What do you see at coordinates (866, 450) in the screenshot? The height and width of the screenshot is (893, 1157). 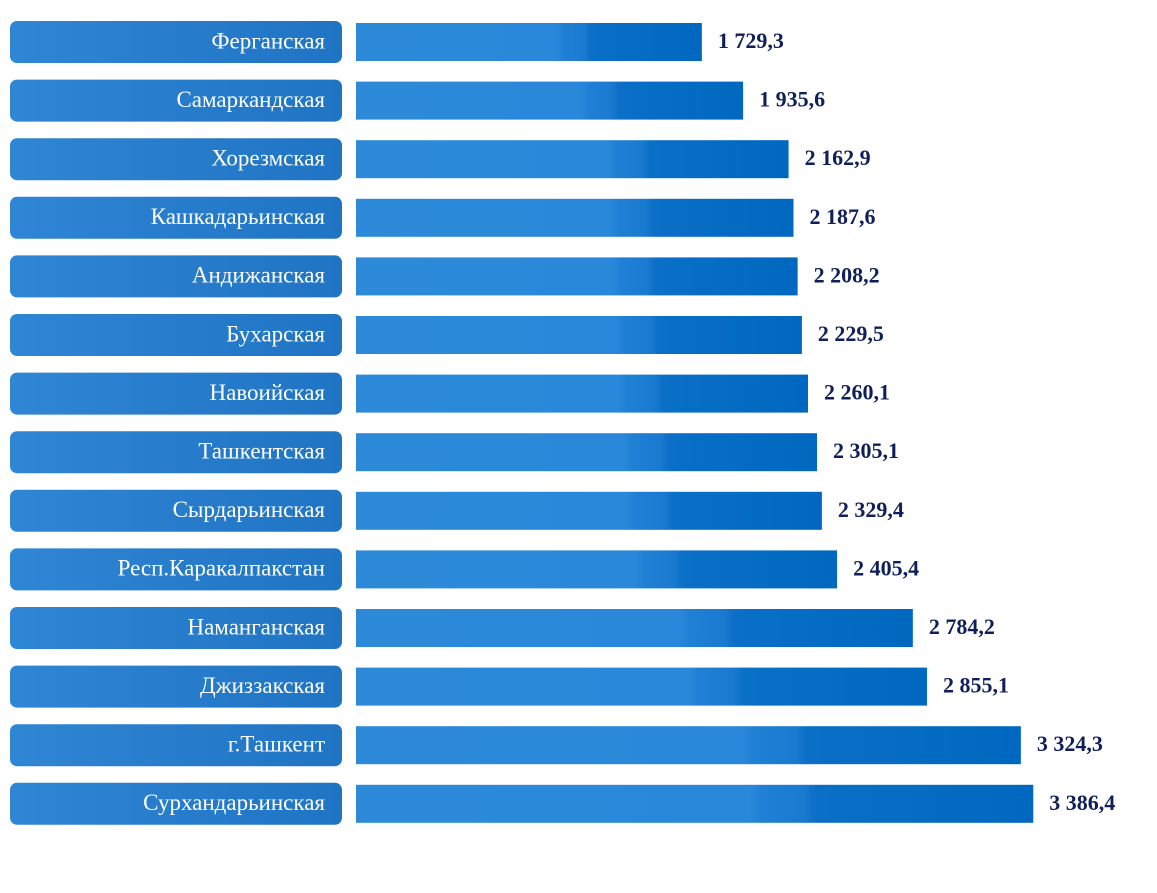 I see `value-label: 2 305,1` at bounding box center [866, 450].